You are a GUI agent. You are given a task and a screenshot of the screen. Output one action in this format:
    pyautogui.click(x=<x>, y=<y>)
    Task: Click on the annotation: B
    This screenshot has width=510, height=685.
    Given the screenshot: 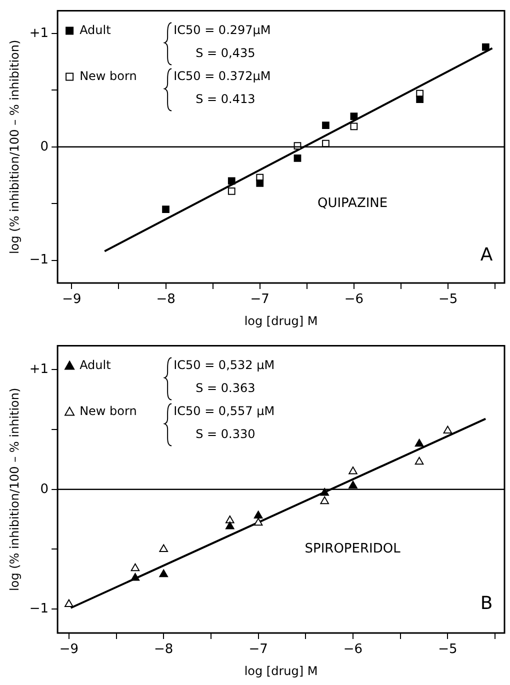 What is the action you would take?
    pyautogui.click(x=486, y=603)
    